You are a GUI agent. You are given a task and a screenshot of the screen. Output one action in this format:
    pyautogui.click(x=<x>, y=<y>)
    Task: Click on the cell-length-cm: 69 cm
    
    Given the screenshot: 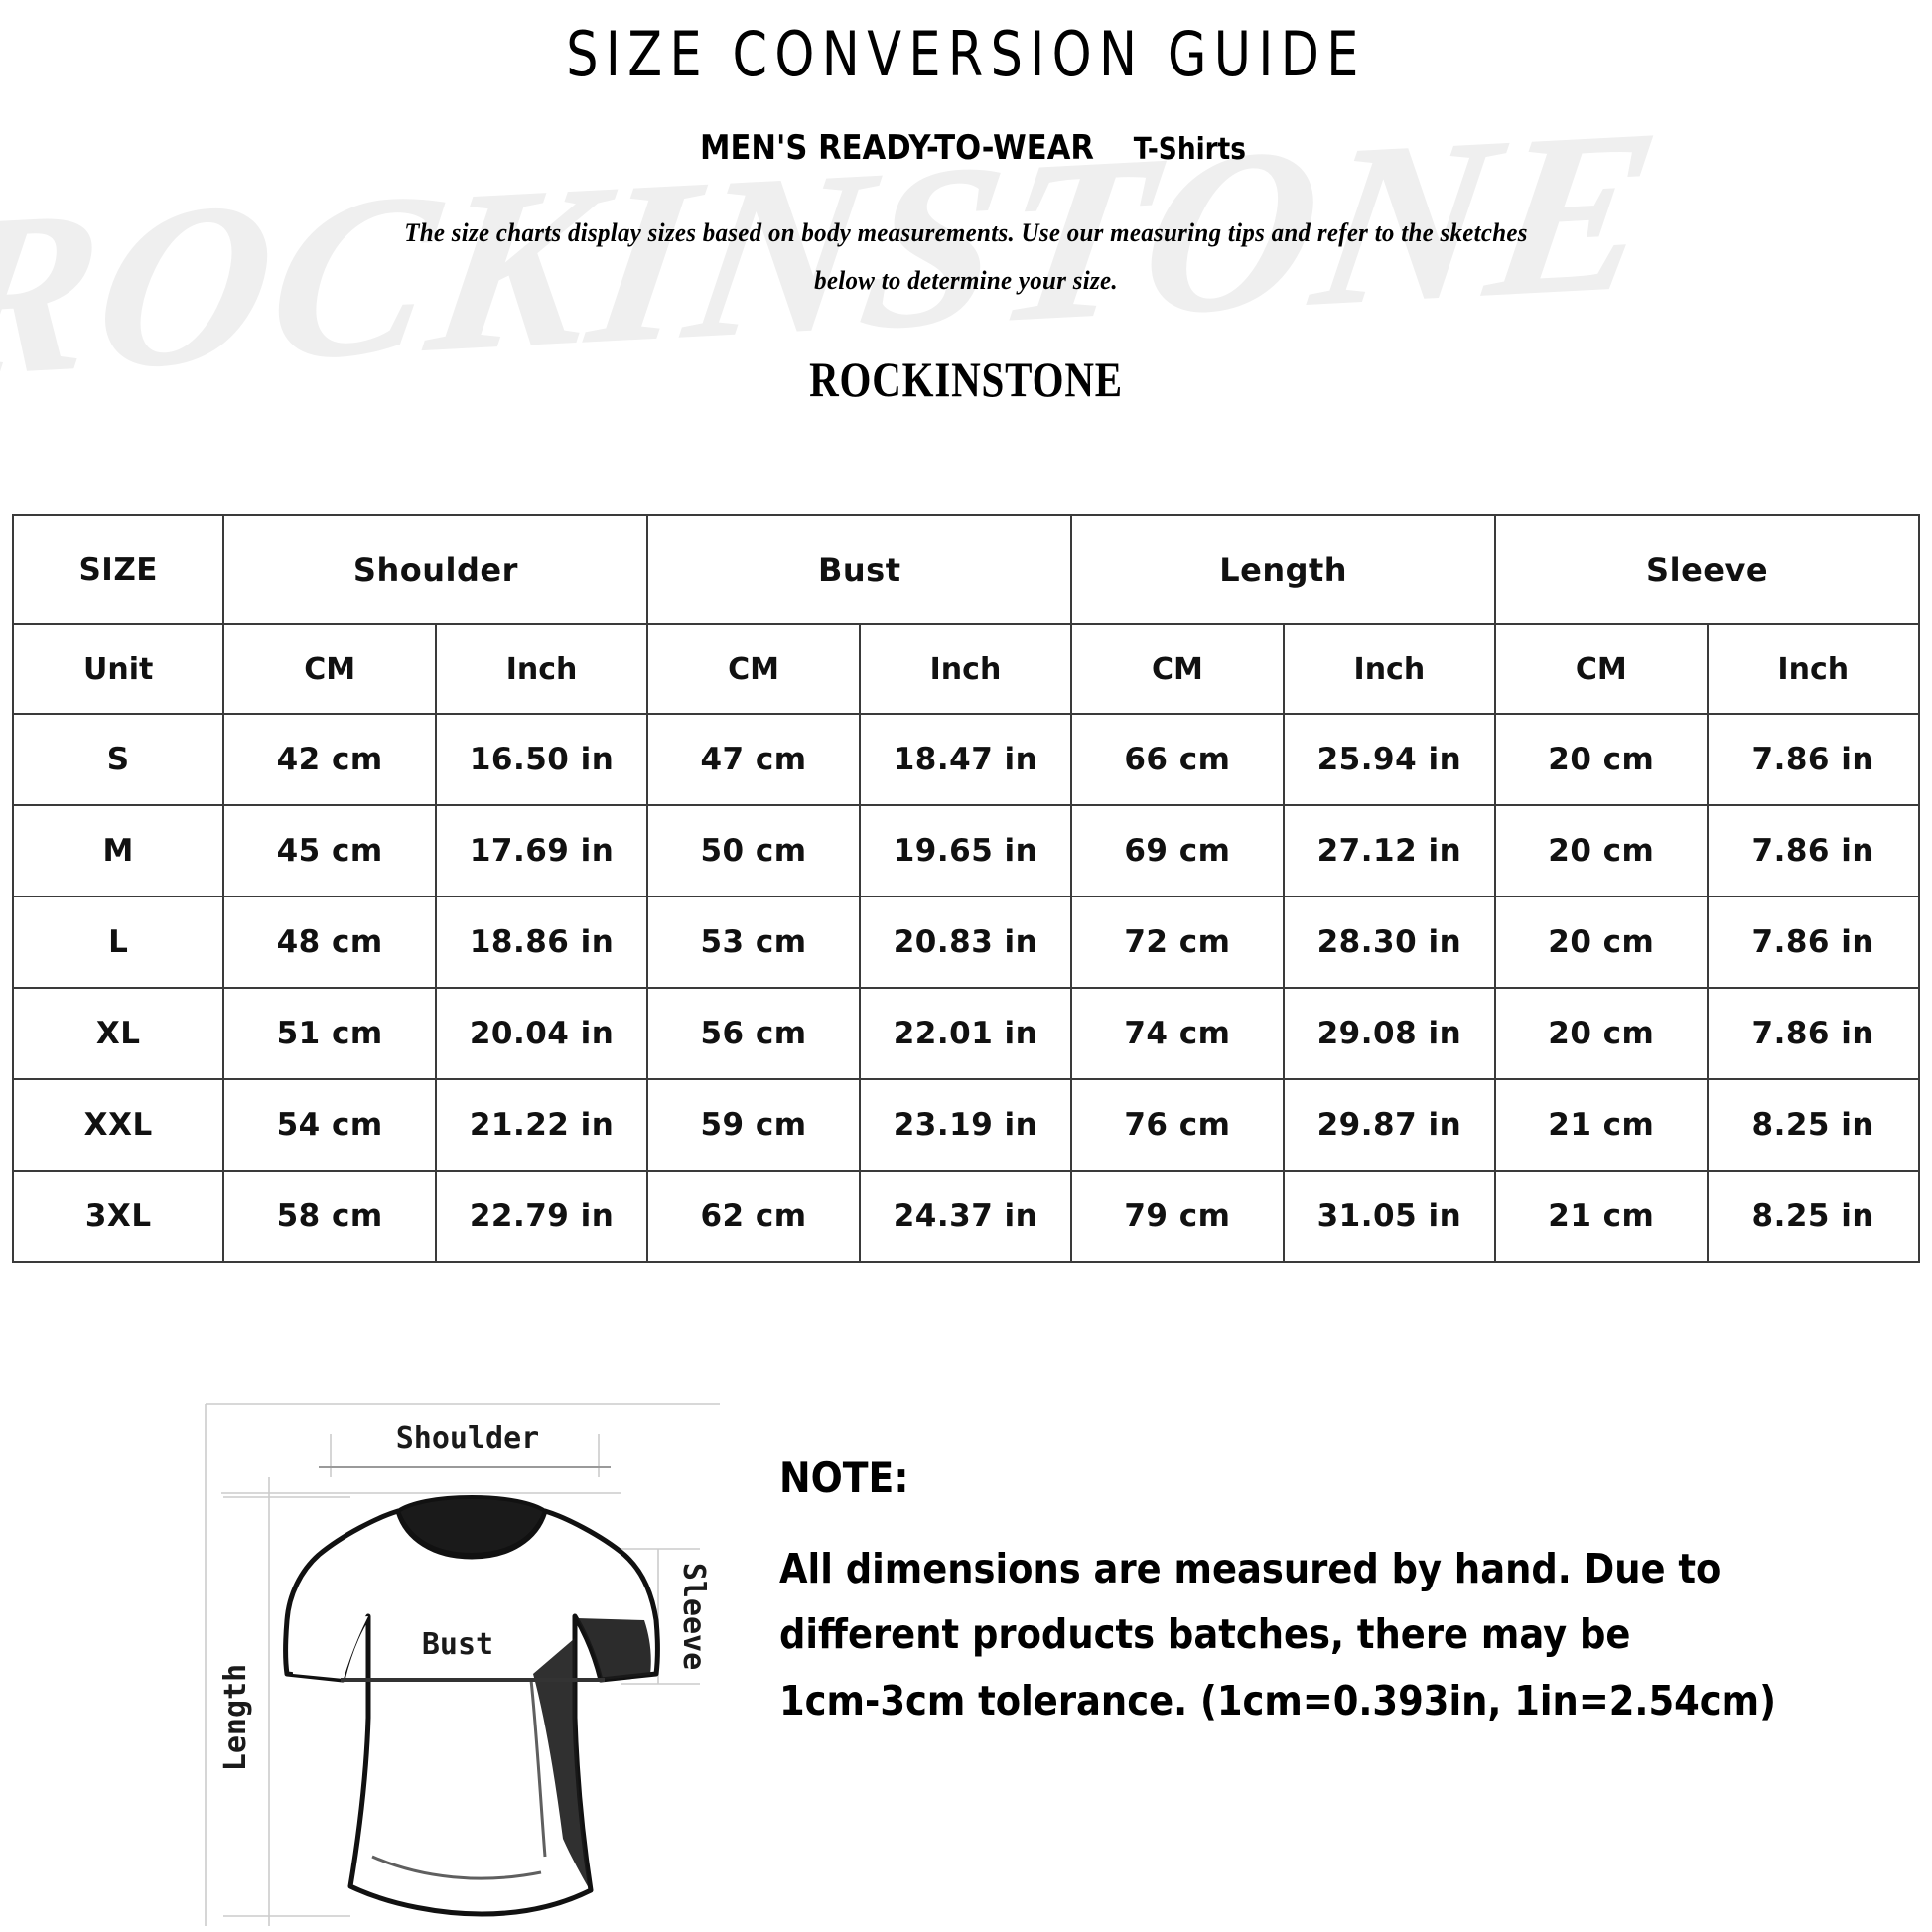 What is the action you would take?
    pyautogui.click(x=1178, y=850)
    